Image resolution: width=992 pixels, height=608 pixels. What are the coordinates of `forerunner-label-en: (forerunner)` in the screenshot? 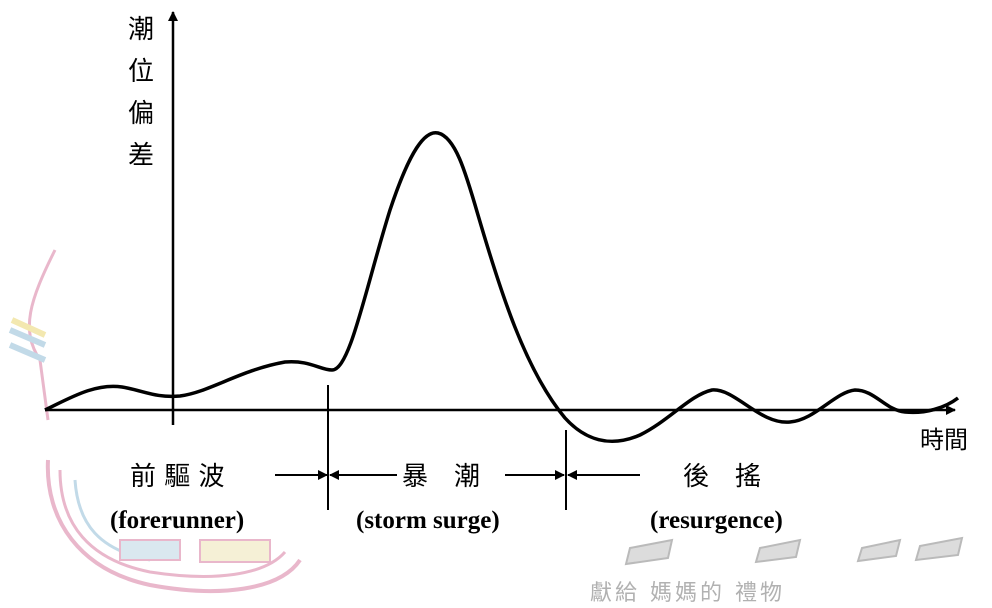 It's located at (177, 520).